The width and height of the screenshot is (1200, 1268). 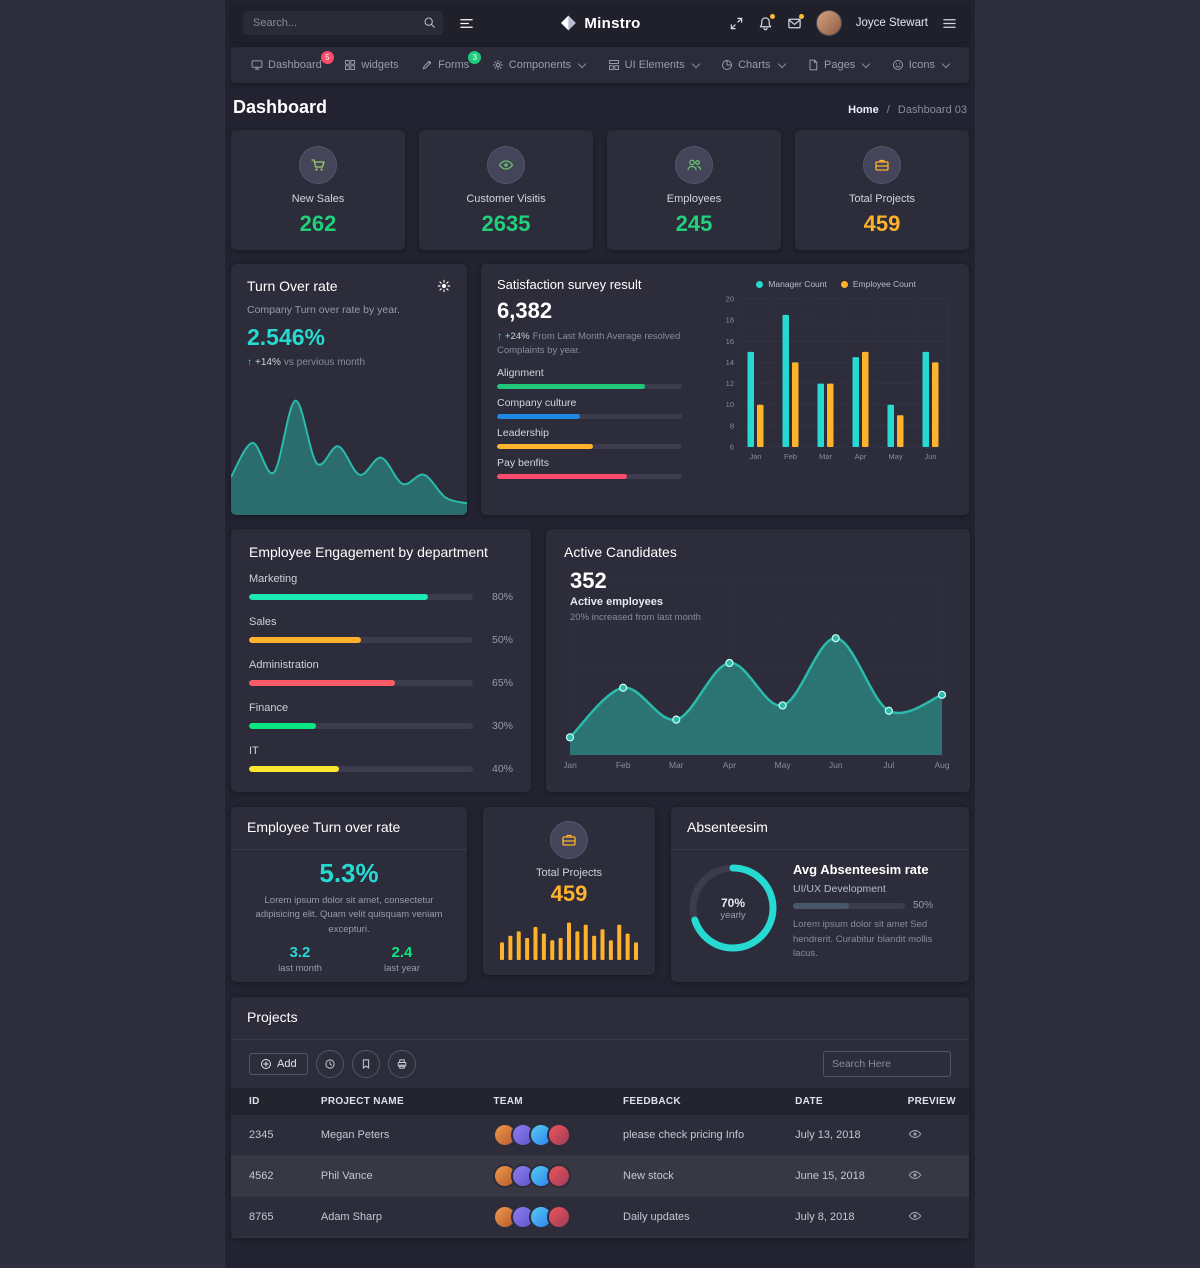 What do you see at coordinates (506, 199) in the screenshot?
I see `stat-label: Customer Visitis` at bounding box center [506, 199].